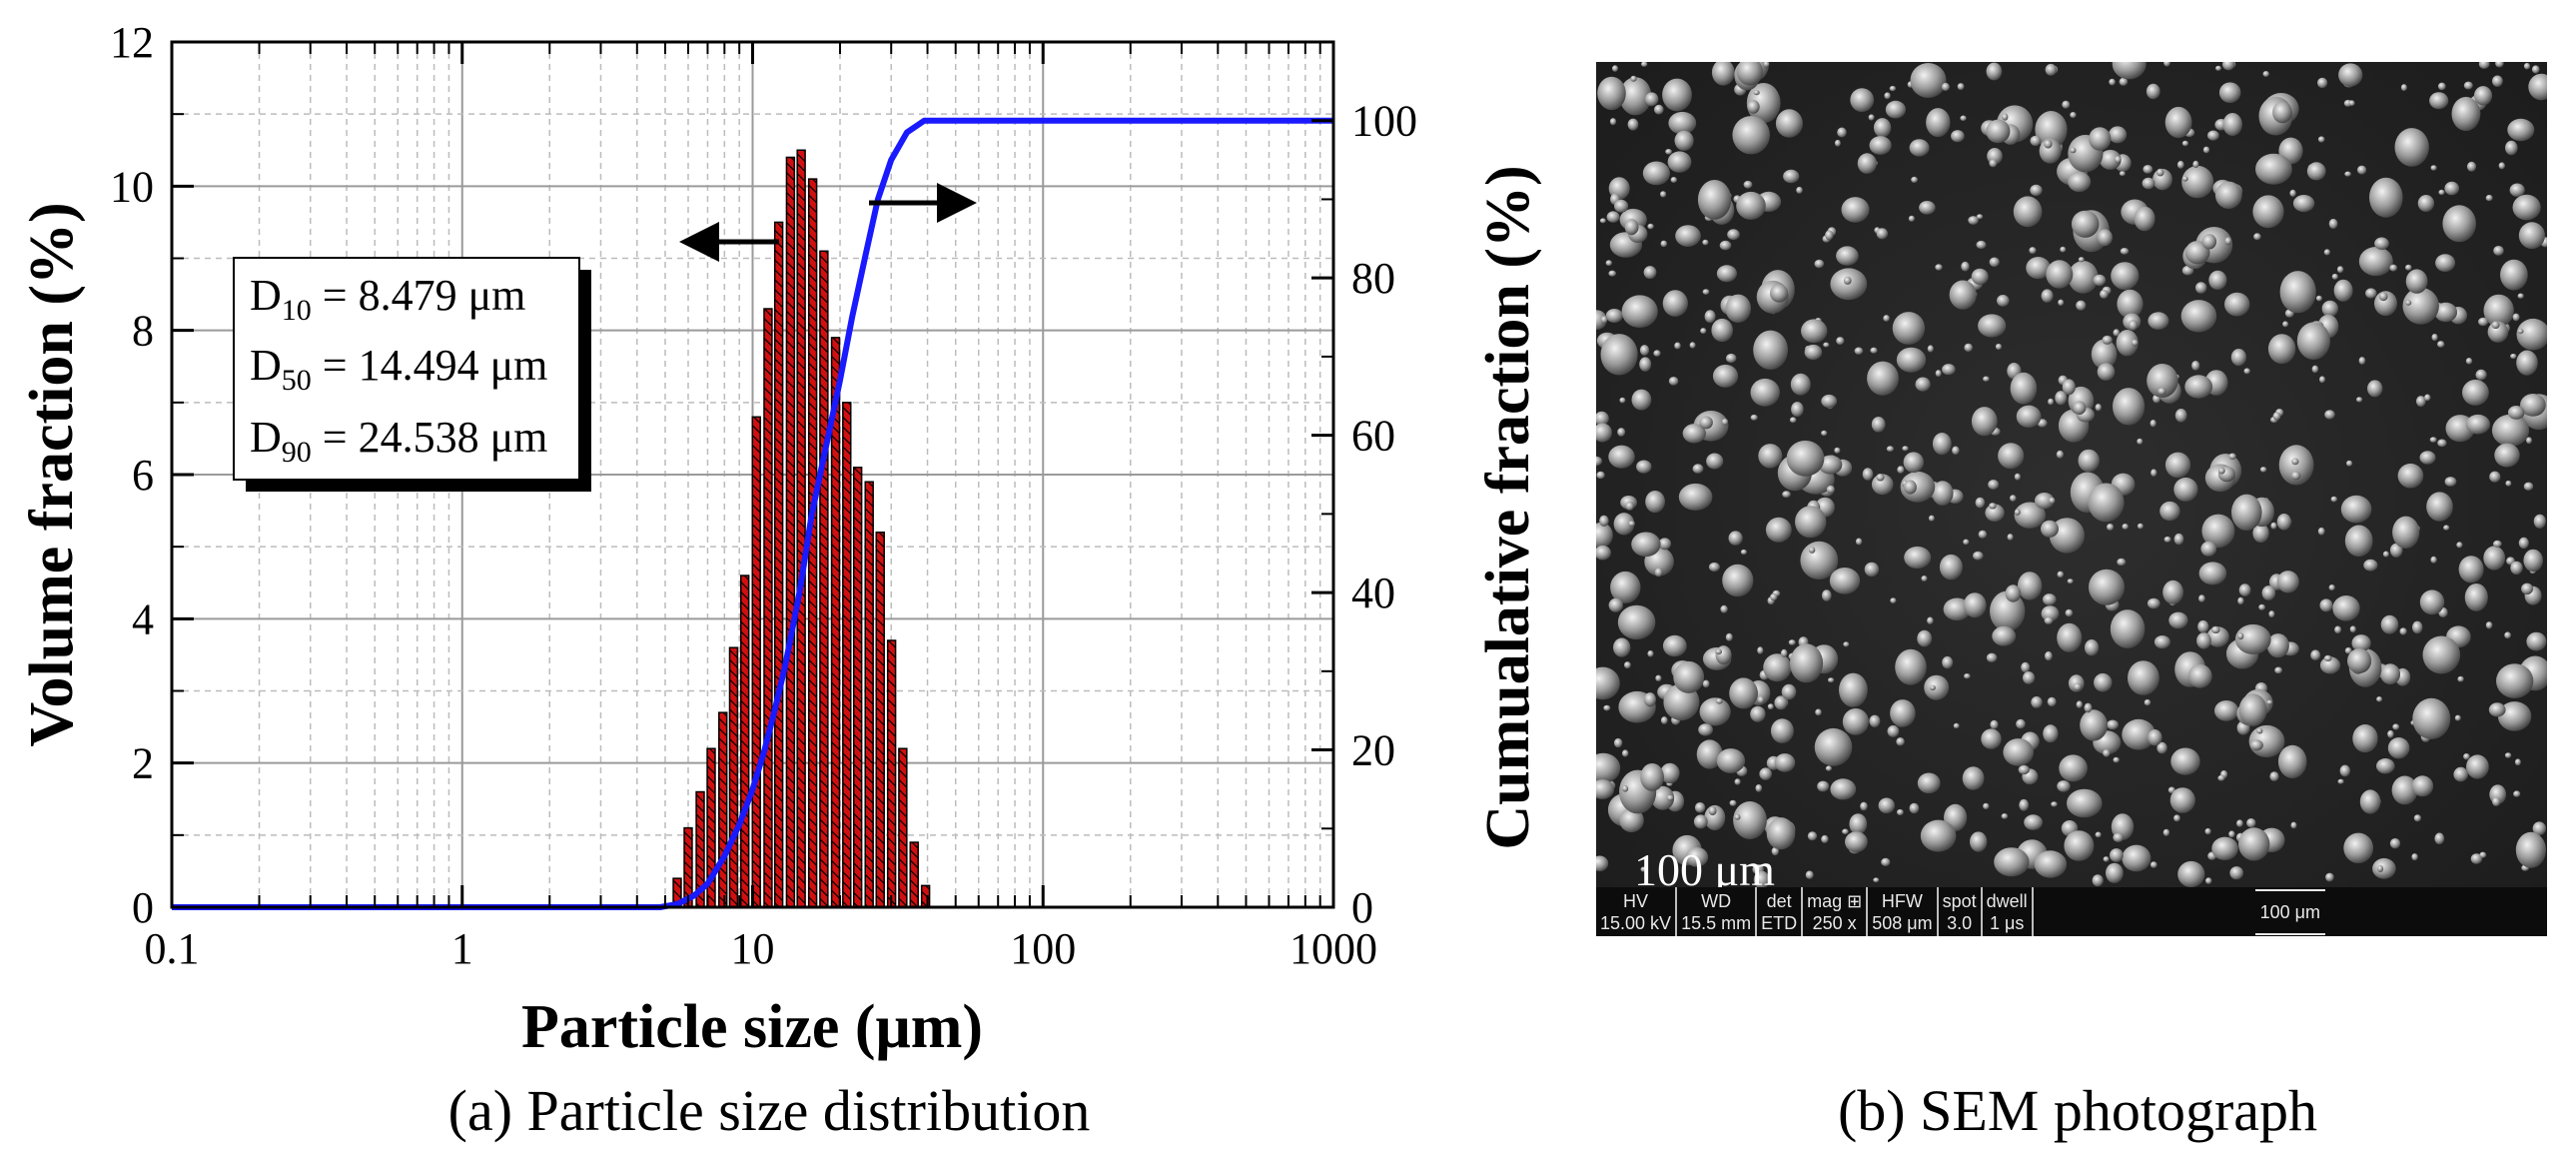 The height and width of the screenshot is (1176, 2576). Describe the element at coordinates (143, 475) in the screenshot. I see `y-left-tick-label: 6` at that location.